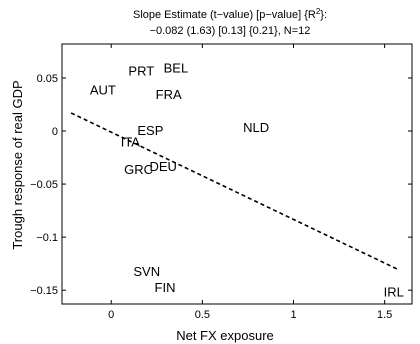  What do you see at coordinates (47, 79) in the screenshot?
I see `y-tick-label: 0.05` at bounding box center [47, 79].